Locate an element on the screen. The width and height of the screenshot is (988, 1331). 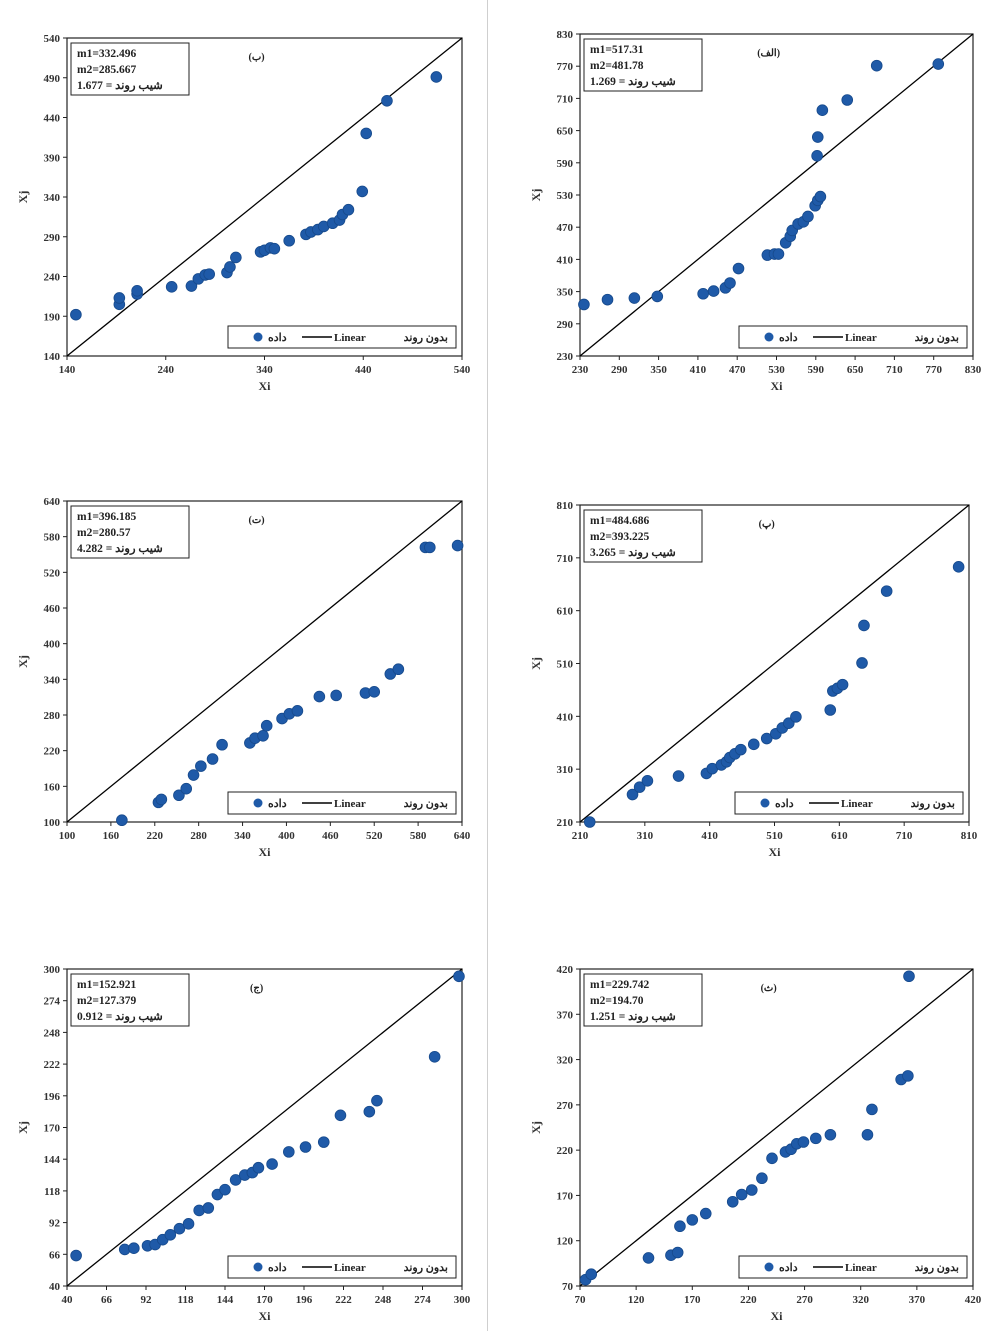
x-tick-label: 440 is located at coordinates (363, 370).